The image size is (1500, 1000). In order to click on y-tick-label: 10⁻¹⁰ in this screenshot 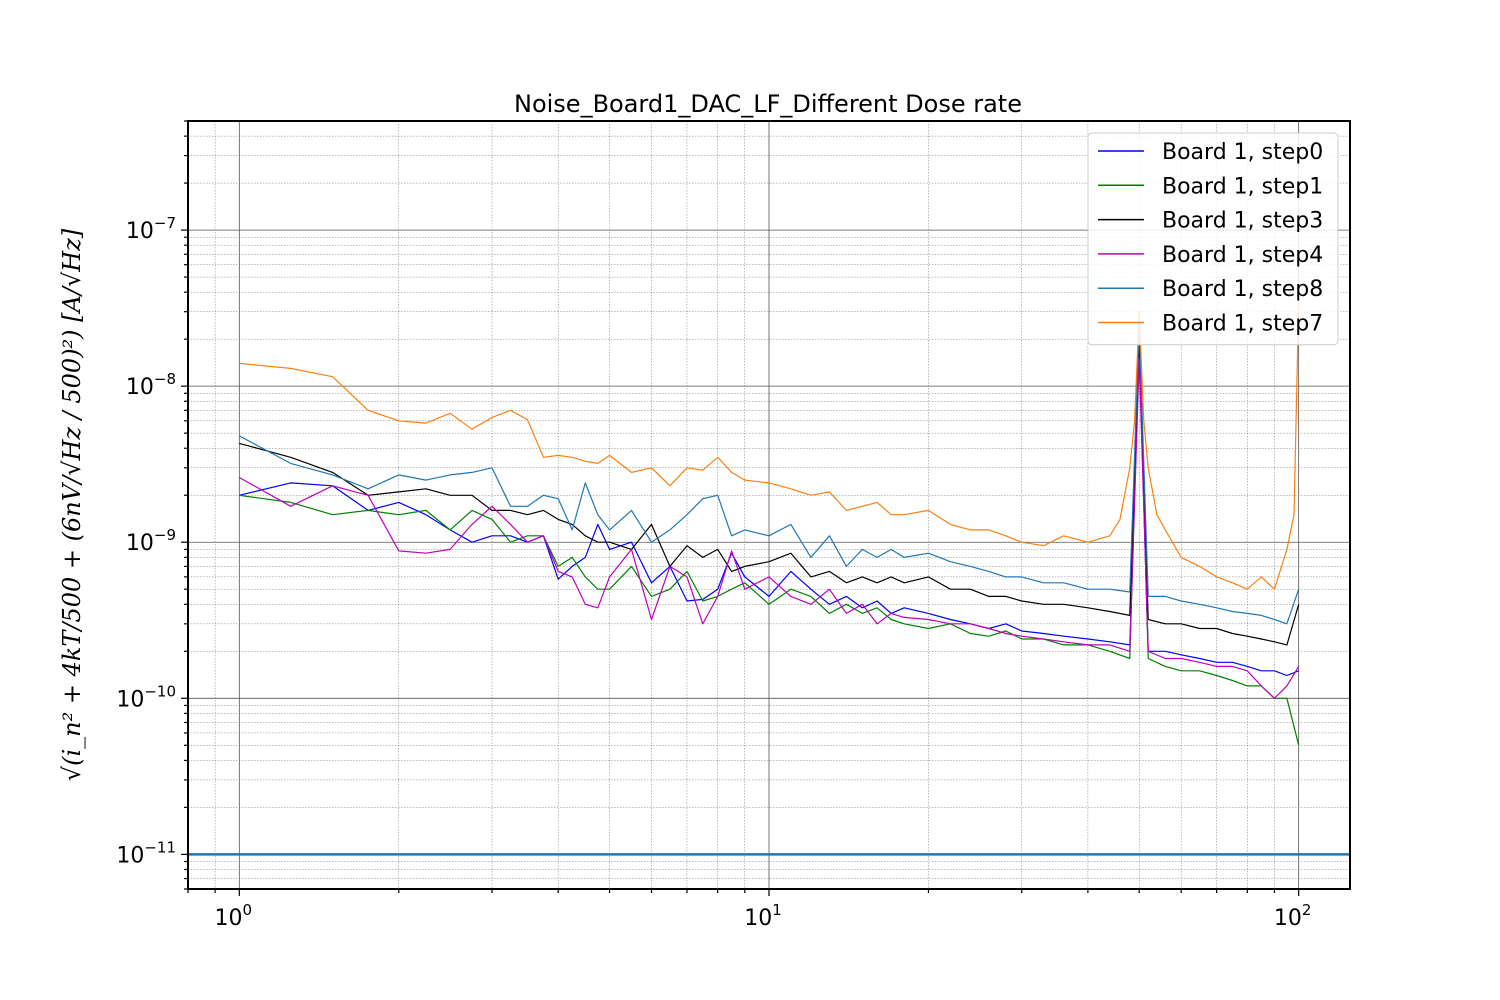, I will do `click(146, 697)`.